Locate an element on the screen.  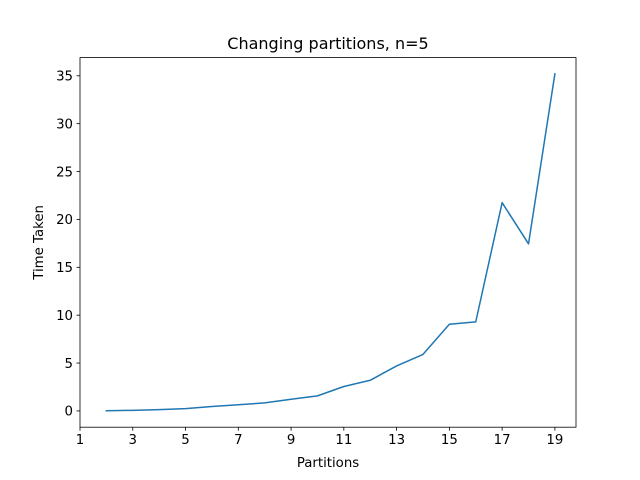
x-tick-label: 17 is located at coordinates (502, 440).